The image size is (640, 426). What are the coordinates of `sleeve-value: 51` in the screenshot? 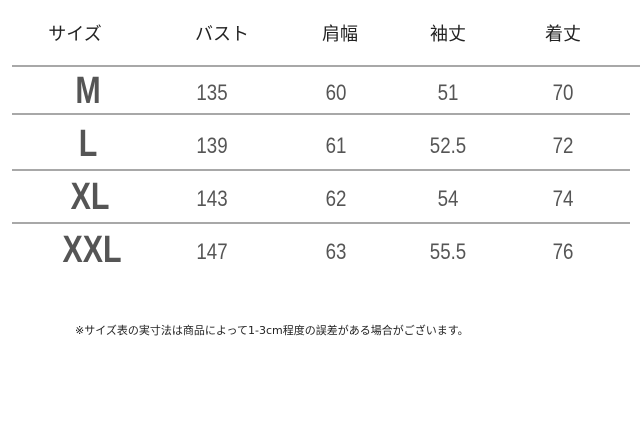 It's located at (448, 92).